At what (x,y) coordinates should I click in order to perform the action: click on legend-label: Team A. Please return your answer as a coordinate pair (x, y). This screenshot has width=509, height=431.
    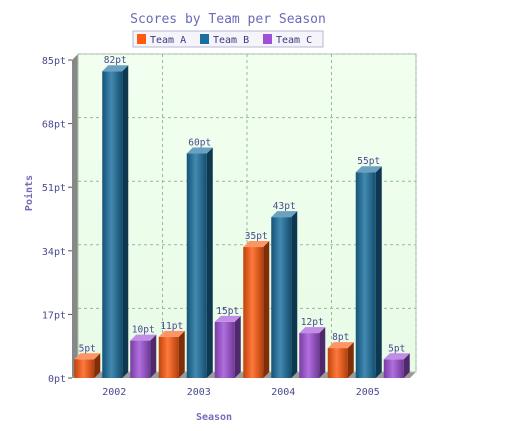
    Looking at the image, I should click on (168, 40).